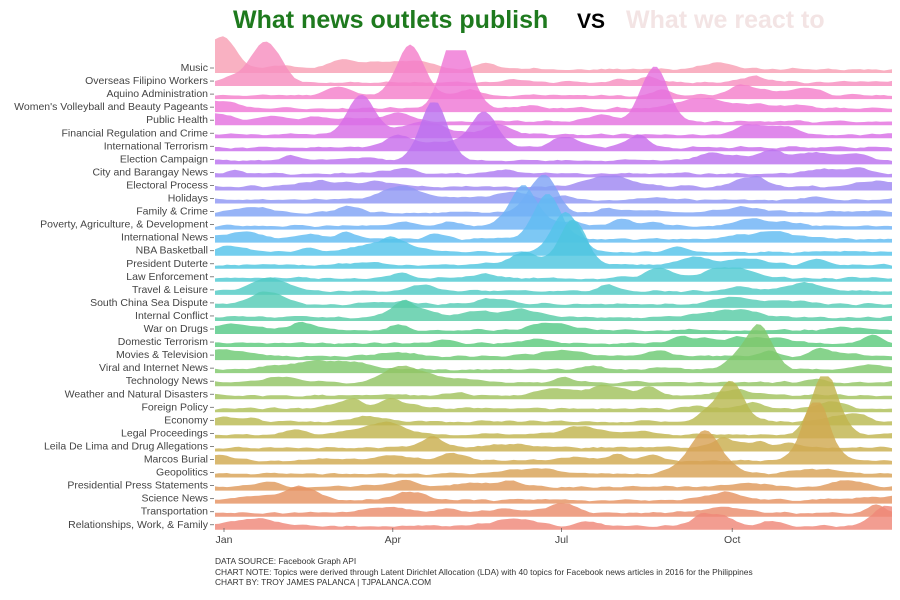 The width and height of the screenshot is (900, 600). What do you see at coordinates (182, 473) in the screenshot?
I see `y-label-geopolitics: Geopolitics` at bounding box center [182, 473].